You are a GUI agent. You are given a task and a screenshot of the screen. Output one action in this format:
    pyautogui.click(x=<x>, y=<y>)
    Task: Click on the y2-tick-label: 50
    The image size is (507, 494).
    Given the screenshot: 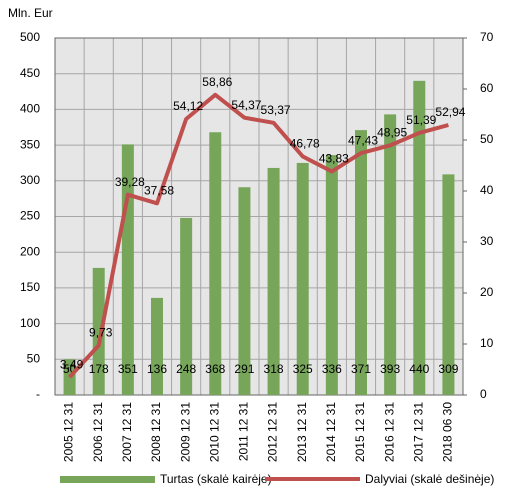 What is the action you would take?
    pyautogui.click(x=487, y=139)
    